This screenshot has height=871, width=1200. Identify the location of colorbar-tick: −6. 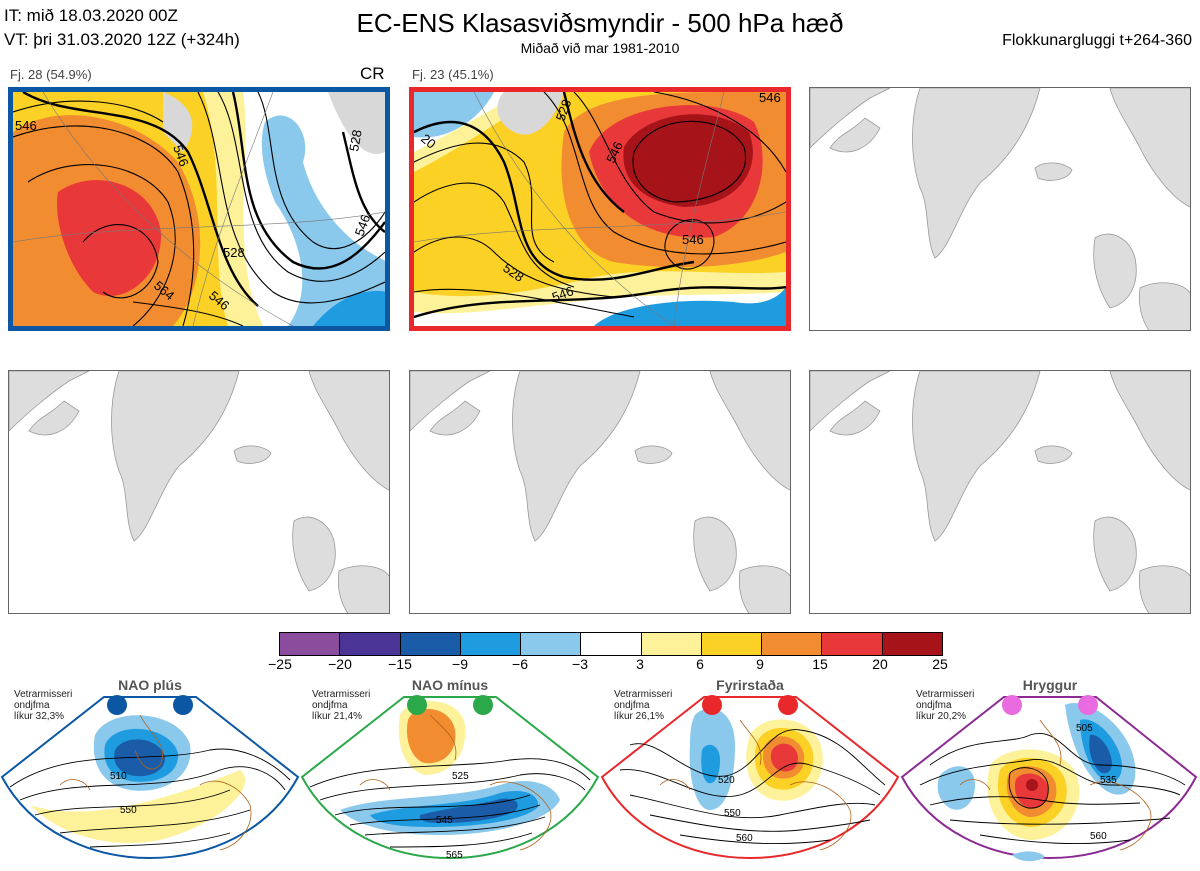
(520, 664).